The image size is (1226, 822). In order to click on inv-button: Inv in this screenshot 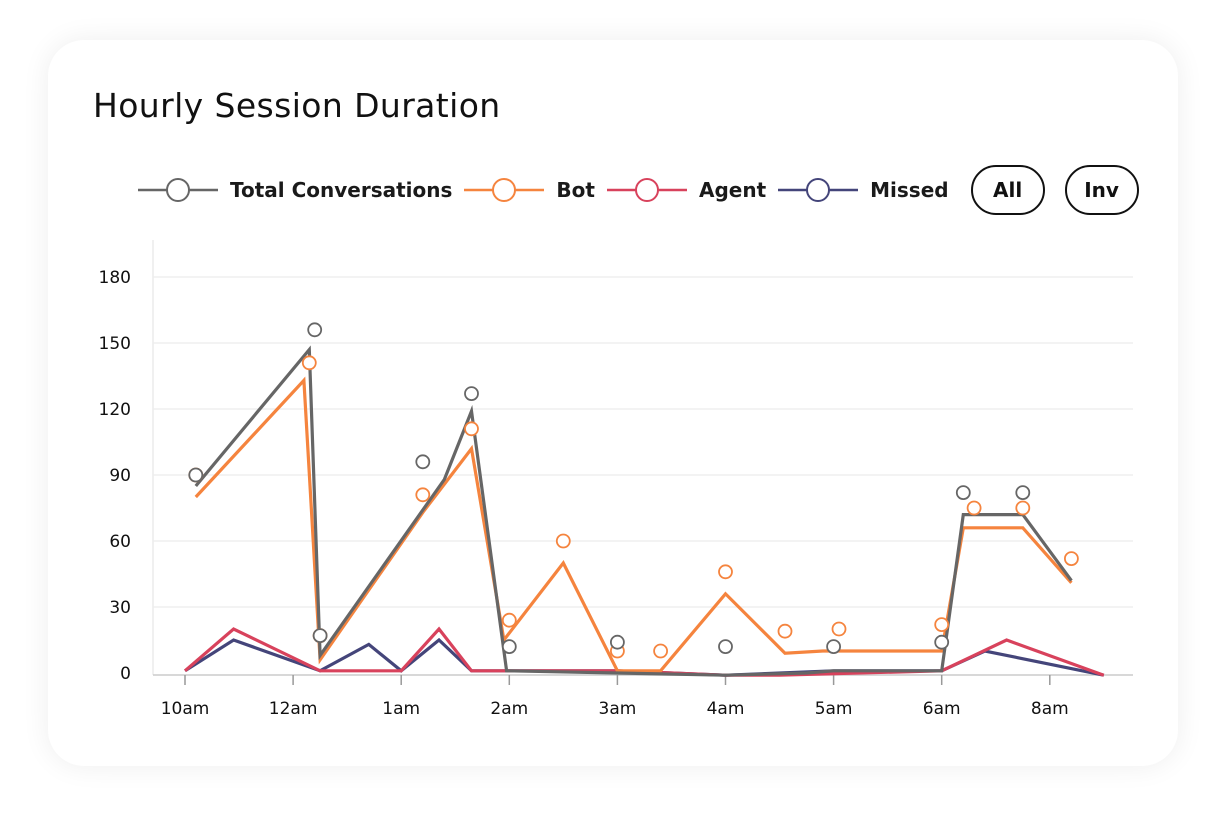, I will do `click(1101, 190)`.